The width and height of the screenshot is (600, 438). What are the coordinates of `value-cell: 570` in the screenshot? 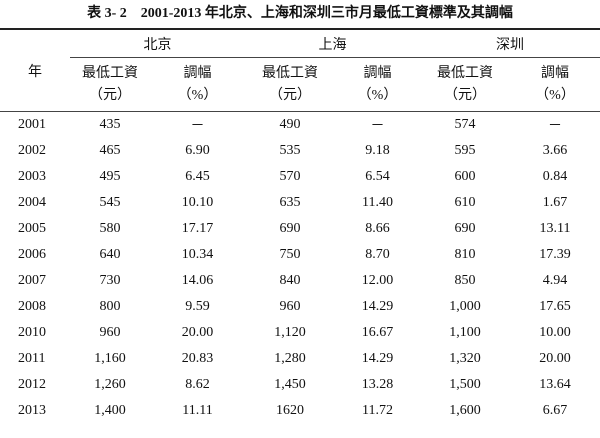 It's located at (290, 176).